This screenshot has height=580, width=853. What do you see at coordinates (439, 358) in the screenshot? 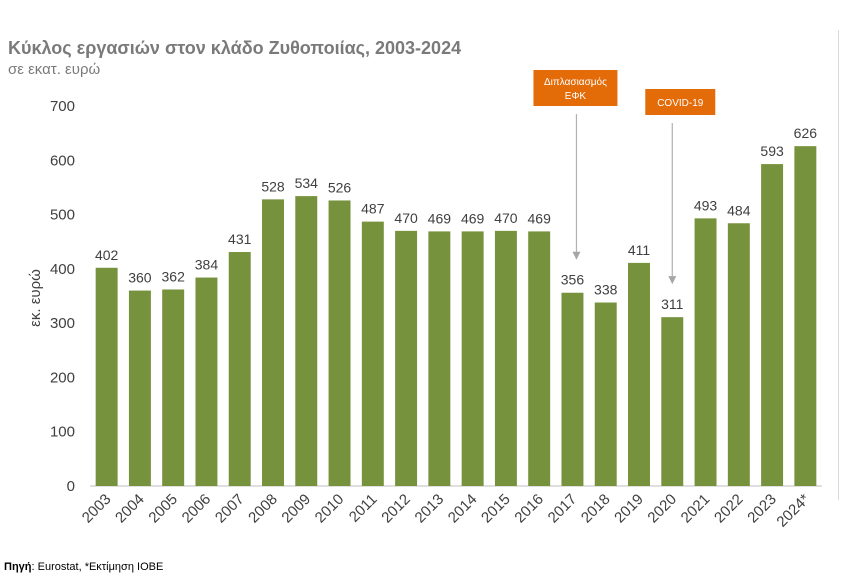
I see `bar-2013` at bounding box center [439, 358].